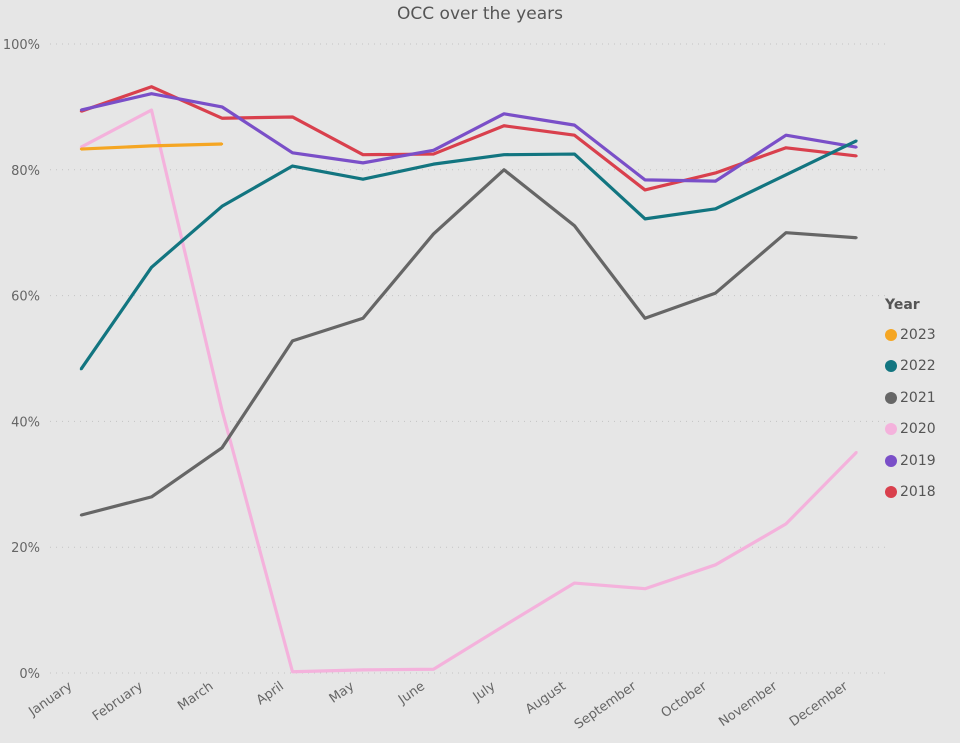 This screenshot has height=743, width=960. I want to click on x-tick-label: December, so click(819, 704).